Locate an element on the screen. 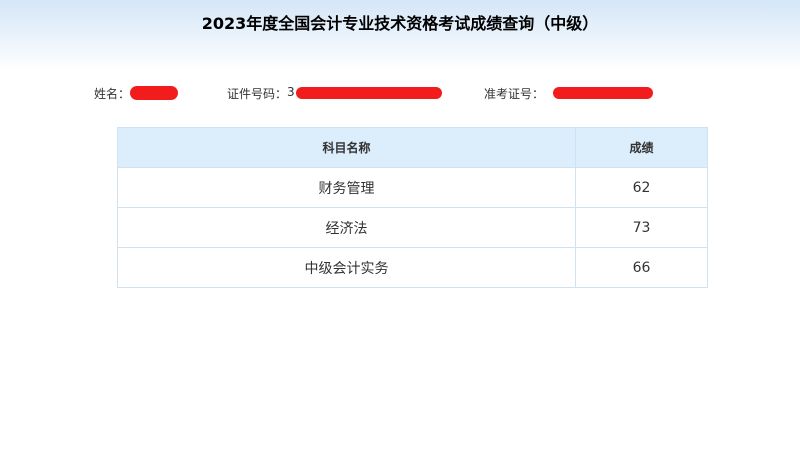  table-row: 财务管理 62 is located at coordinates (412, 187).